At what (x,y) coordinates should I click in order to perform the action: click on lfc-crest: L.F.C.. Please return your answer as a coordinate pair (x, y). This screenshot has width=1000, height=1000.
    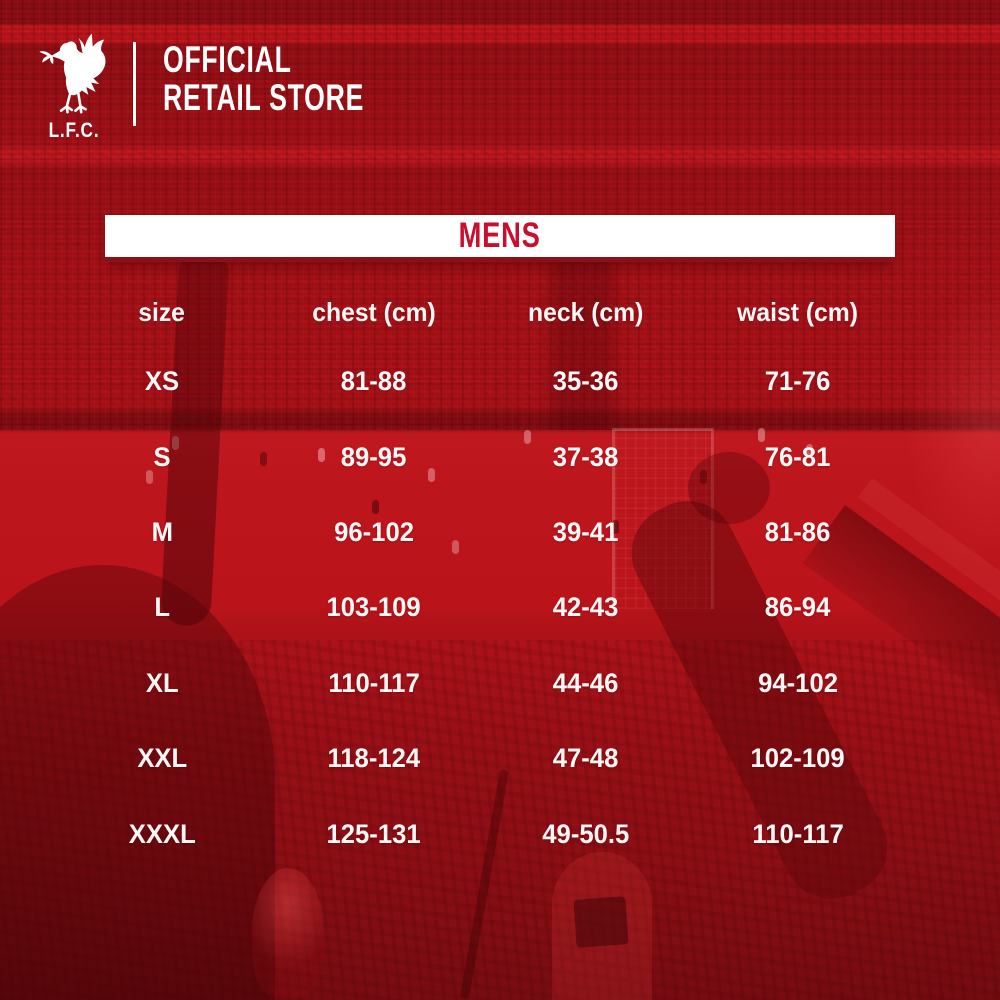
    Looking at the image, I should click on (74, 86).